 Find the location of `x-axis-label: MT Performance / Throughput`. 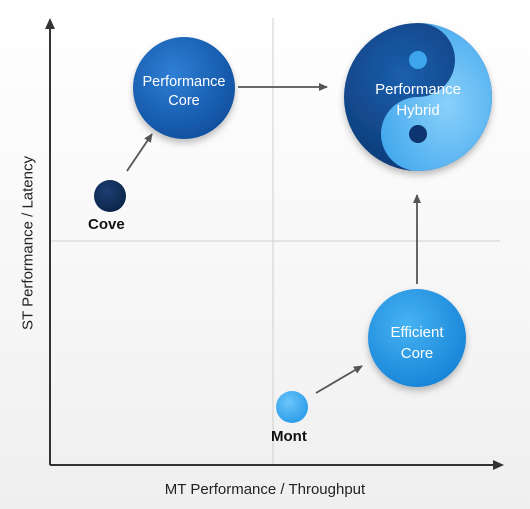

x-axis-label: MT Performance / Throughput is located at coordinates (265, 489).